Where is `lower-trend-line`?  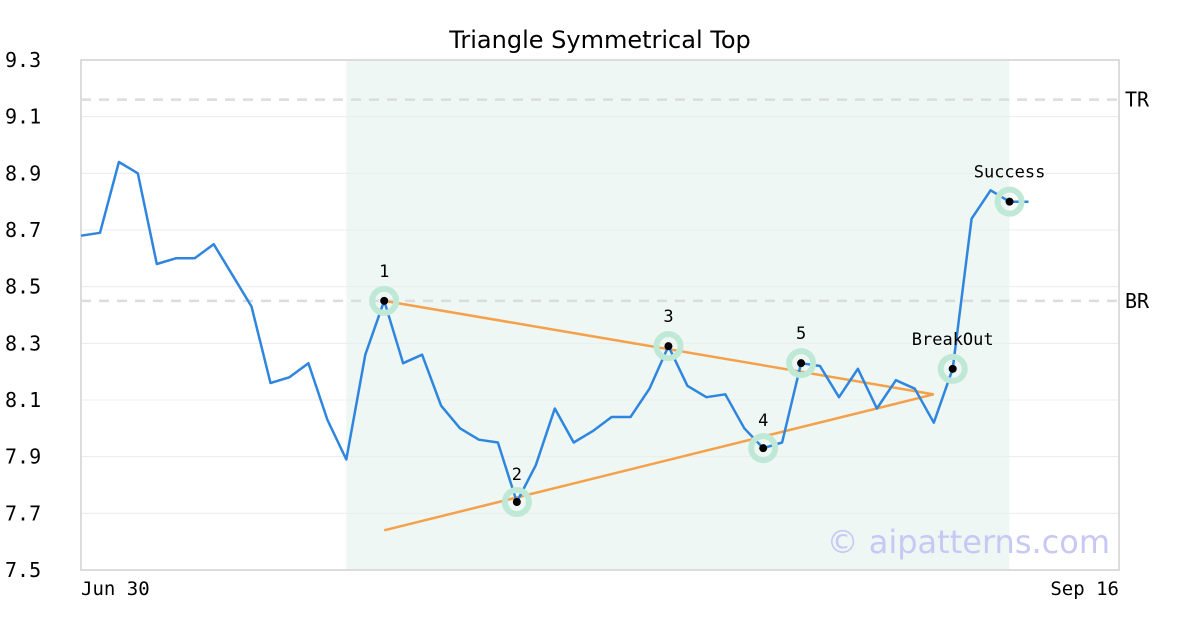
lower-trend-line is located at coordinates (659, 462).